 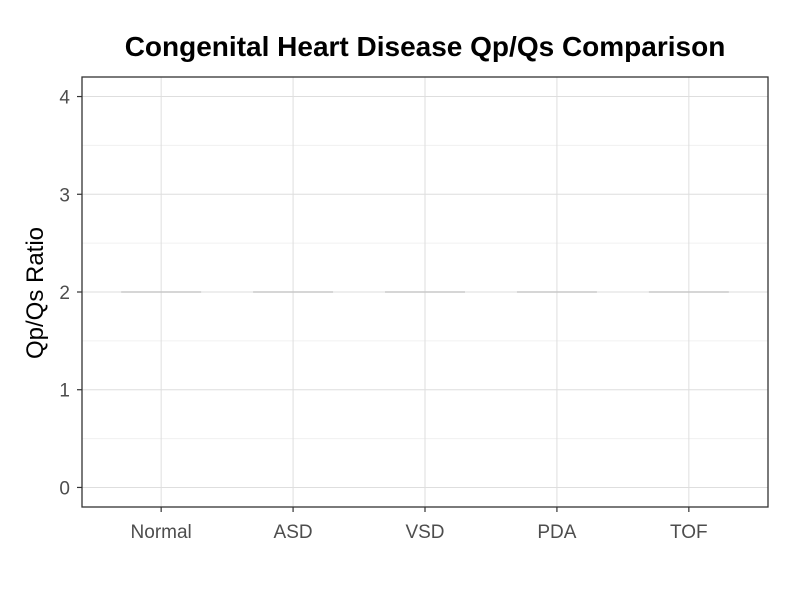 I want to click on x-tick-label-vsd: VSD, so click(x=424, y=532).